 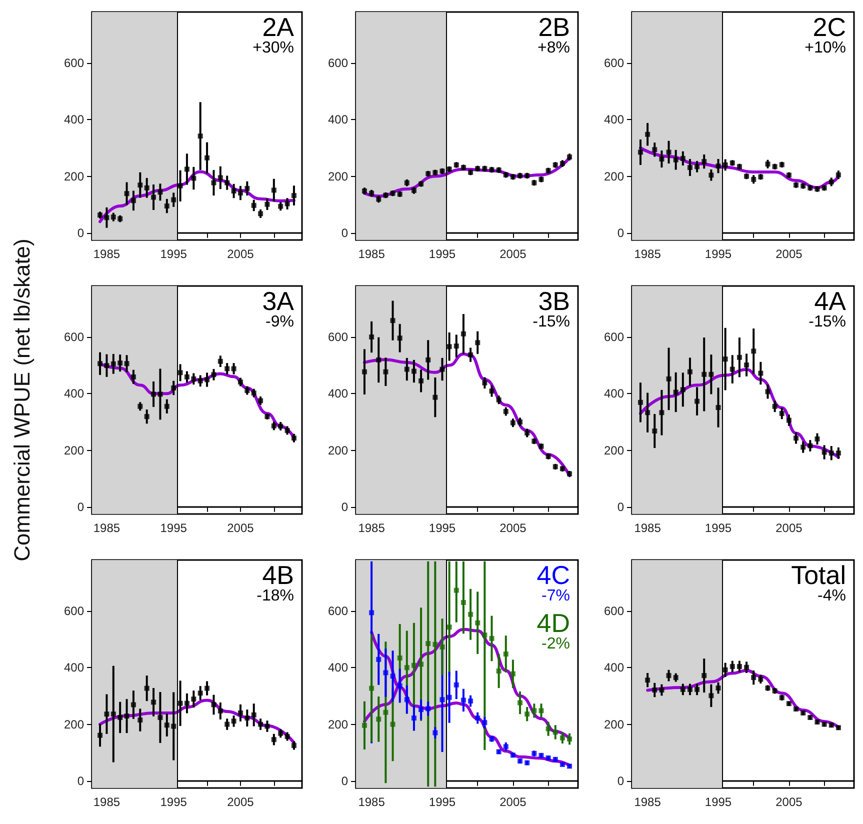 What do you see at coordinates (554, 301) in the screenshot?
I see `chart-title: 3B` at bounding box center [554, 301].